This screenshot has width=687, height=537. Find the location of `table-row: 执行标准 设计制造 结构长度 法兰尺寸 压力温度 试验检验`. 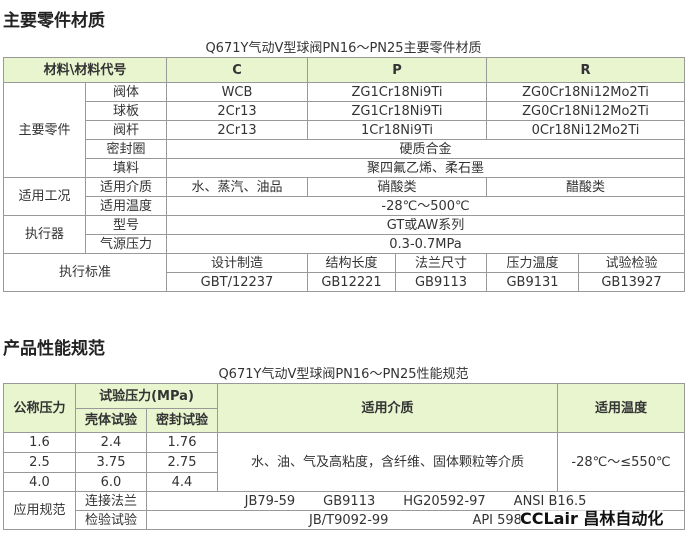

table-row: 执行标准 设计制造 结构长度 法兰尺寸 压力温度 试验检验 is located at coordinates (344, 272).